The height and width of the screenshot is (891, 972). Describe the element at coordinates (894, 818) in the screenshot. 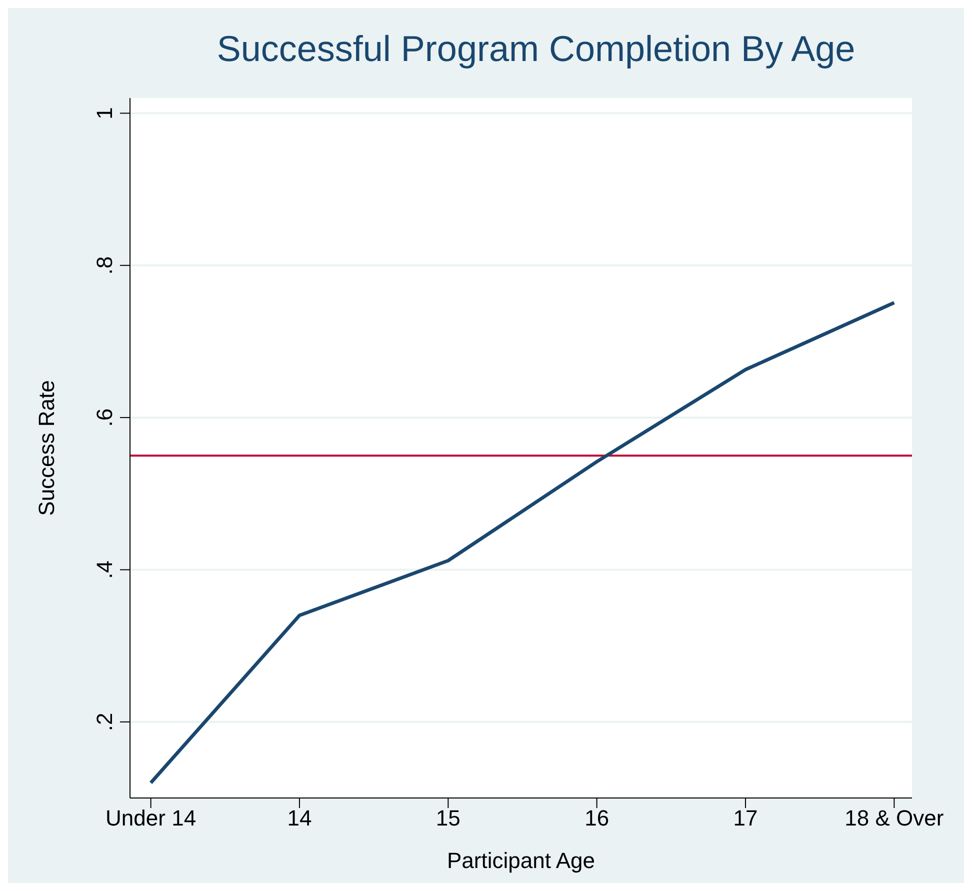

I see `x-tick-label: 18 & Over` at that location.